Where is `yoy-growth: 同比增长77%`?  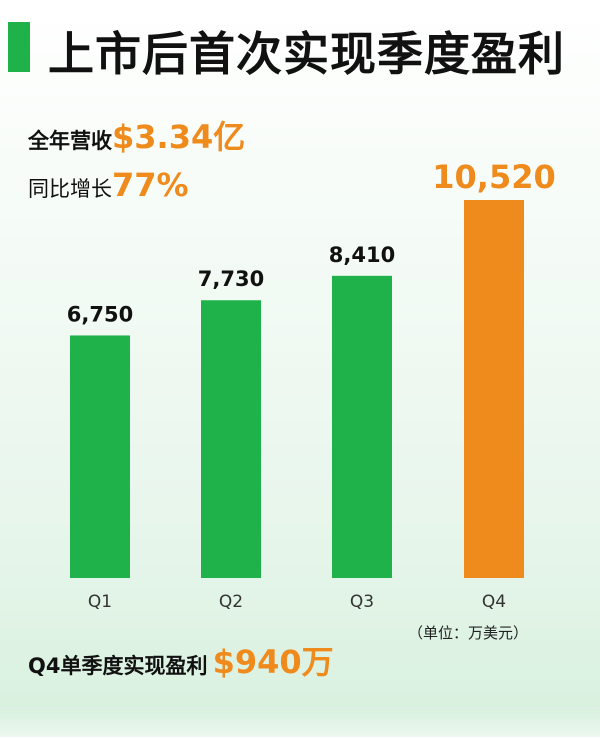
yoy-growth: 同比增长77% is located at coordinates (108, 185).